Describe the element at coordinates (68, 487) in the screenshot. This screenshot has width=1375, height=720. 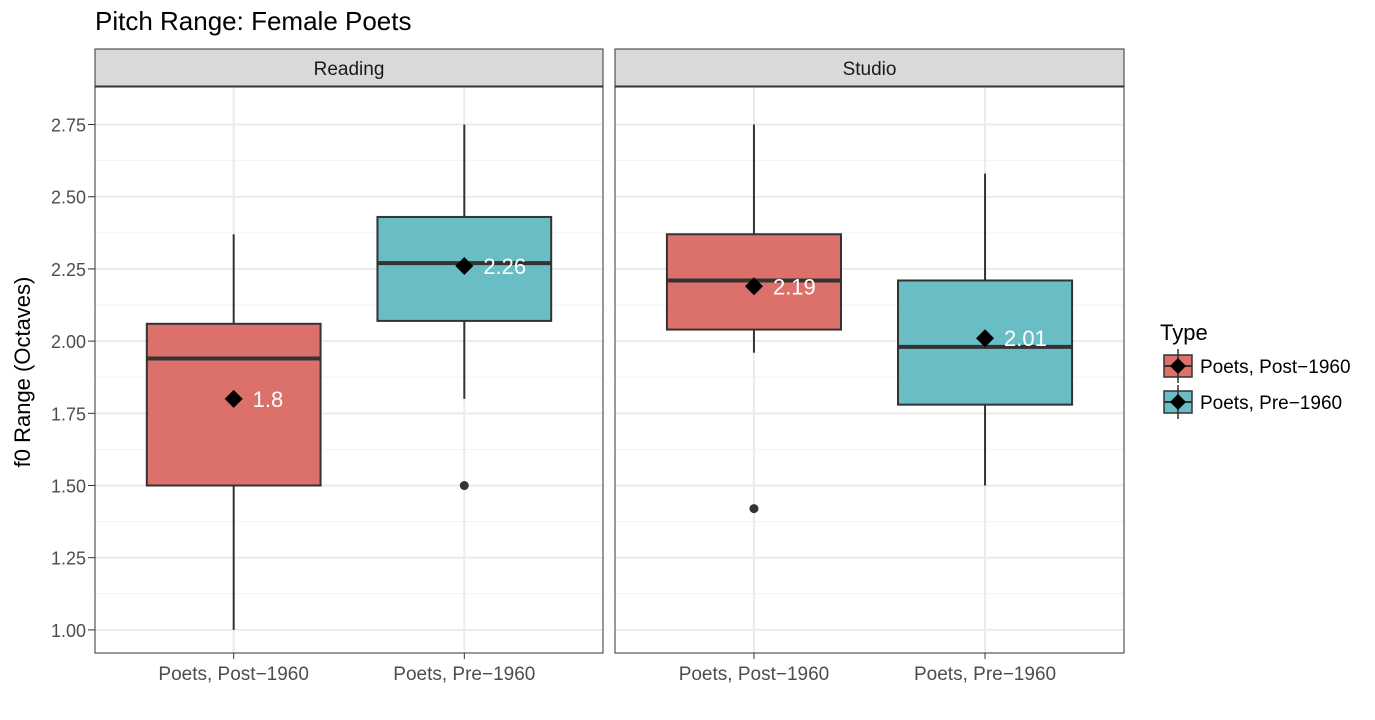
I see `y-tick-label: 1.50` at that location.